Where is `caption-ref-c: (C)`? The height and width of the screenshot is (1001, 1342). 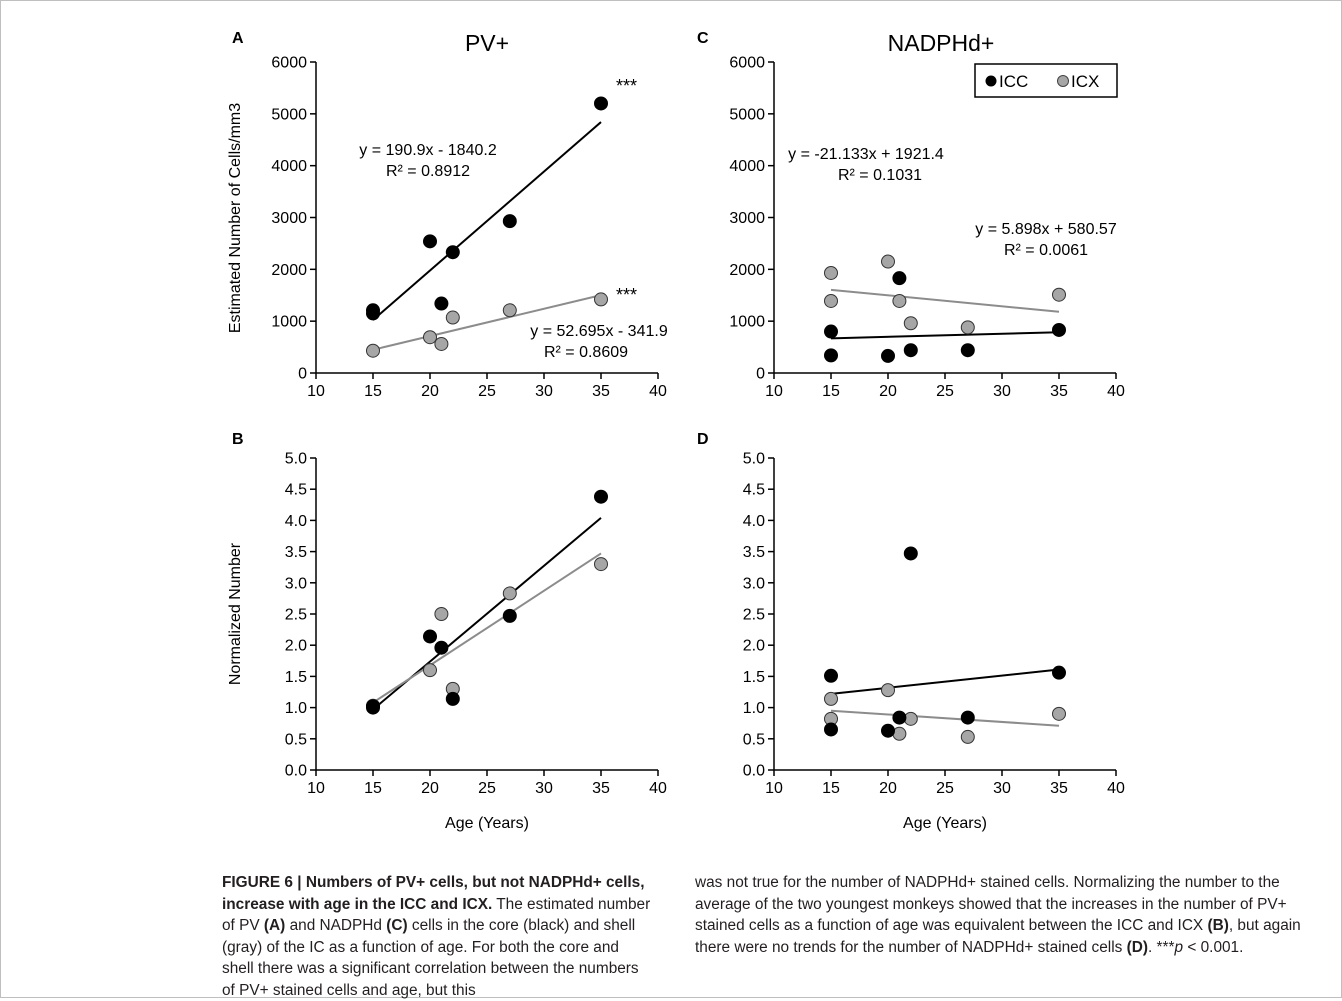 caption-ref-c: (C) is located at coordinates (397, 925).